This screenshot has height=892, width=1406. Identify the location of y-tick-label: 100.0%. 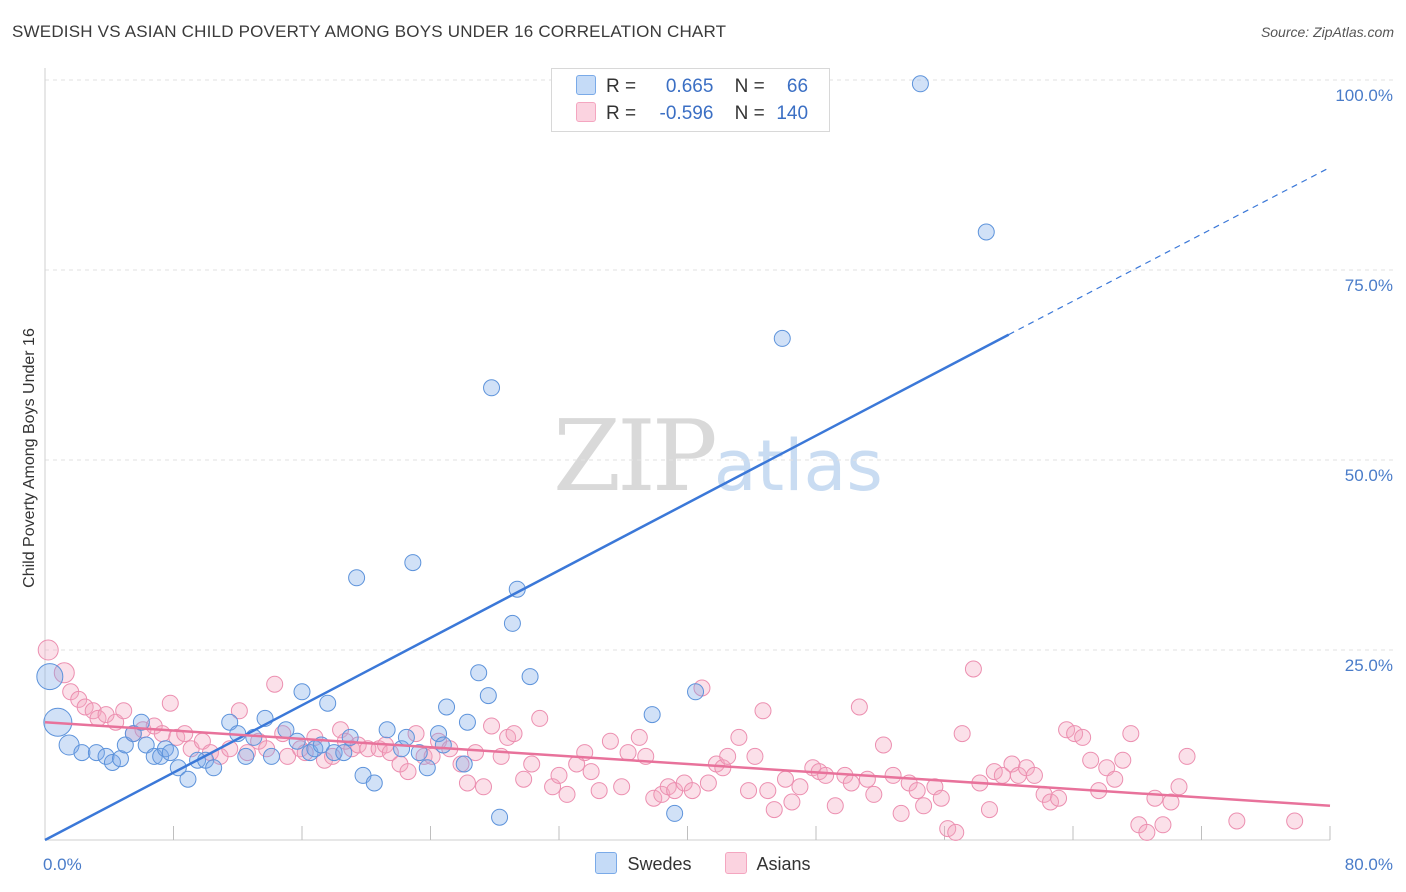
(1364, 95).